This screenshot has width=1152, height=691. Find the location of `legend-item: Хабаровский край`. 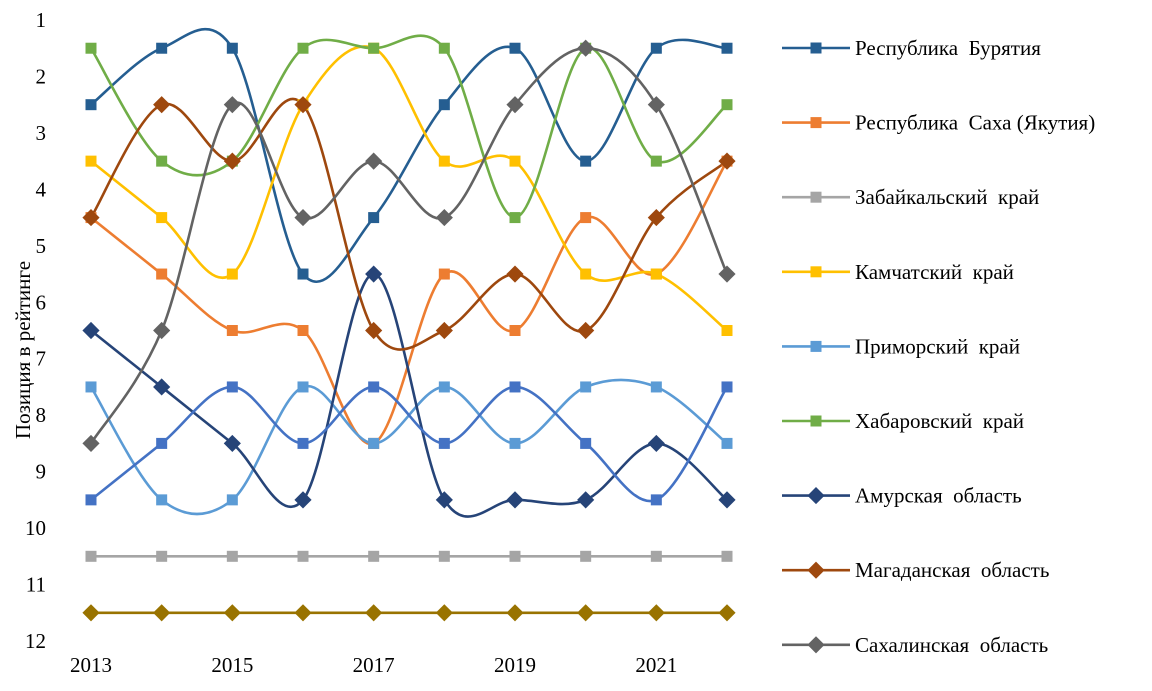

legend-item: Хабаровский край is located at coordinates (903, 421).